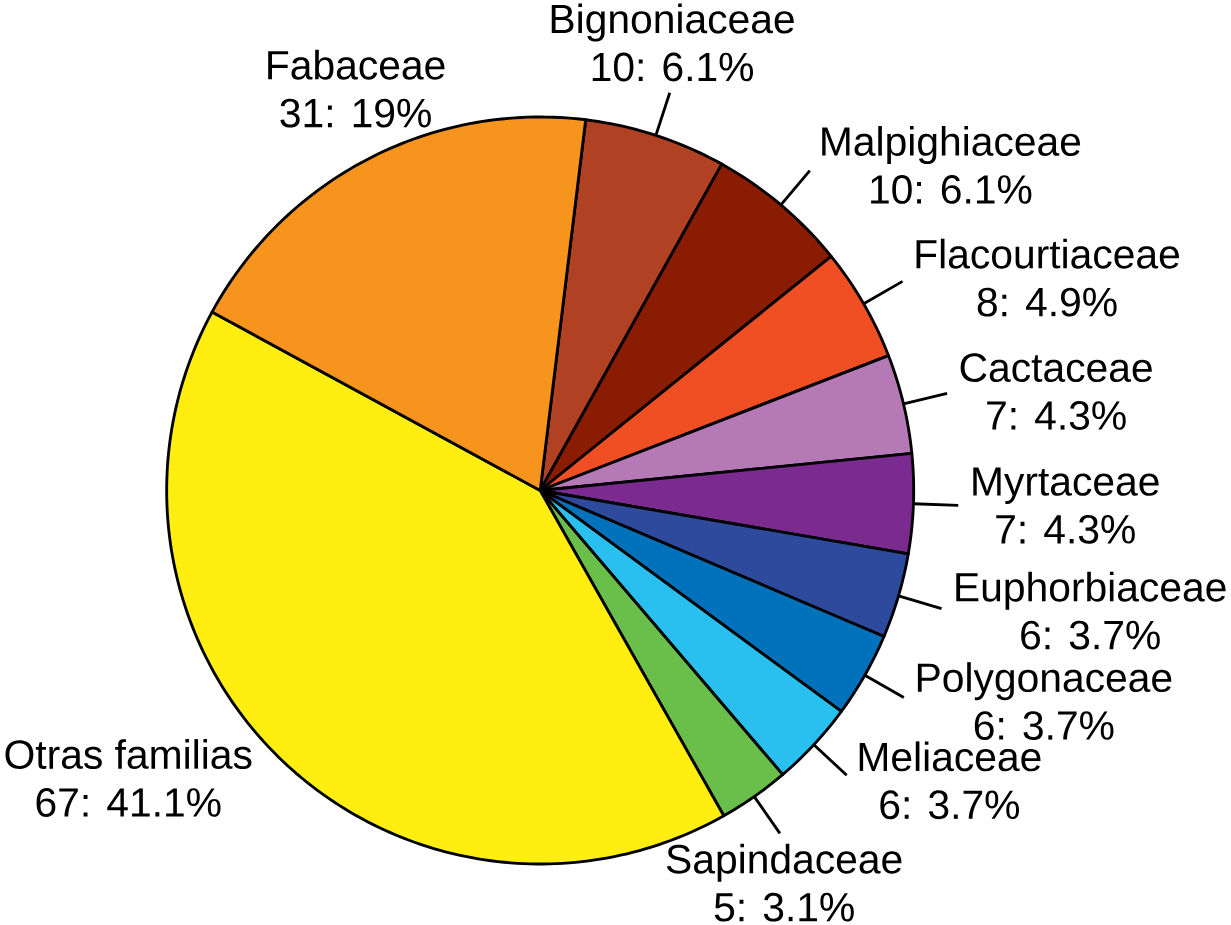 The width and height of the screenshot is (1231, 925). I want to click on slice-label: Polygonaceae, so click(1044, 681).